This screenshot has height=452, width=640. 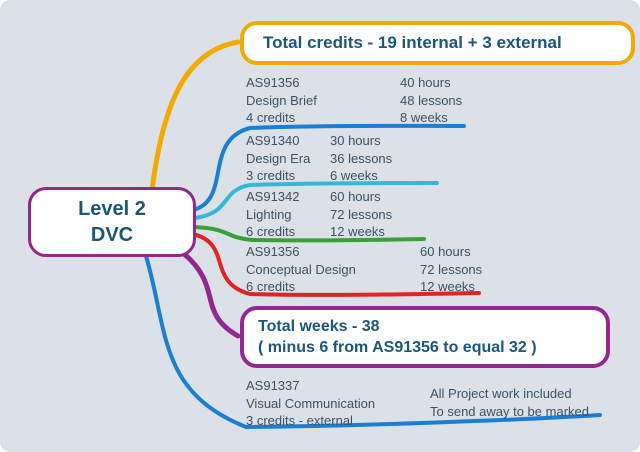 I want to click on standard-code: AS91342, so click(x=273, y=196).